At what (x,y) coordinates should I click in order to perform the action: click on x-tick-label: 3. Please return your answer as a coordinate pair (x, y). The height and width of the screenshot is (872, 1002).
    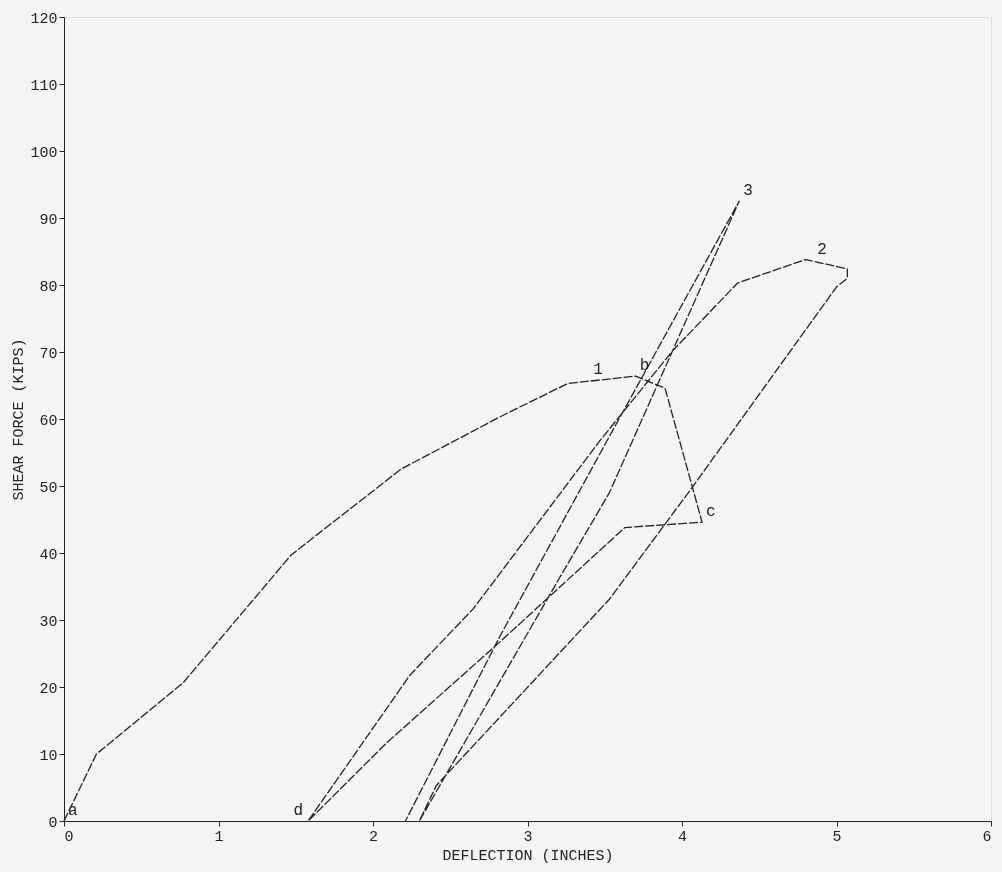
    Looking at the image, I should click on (528, 837).